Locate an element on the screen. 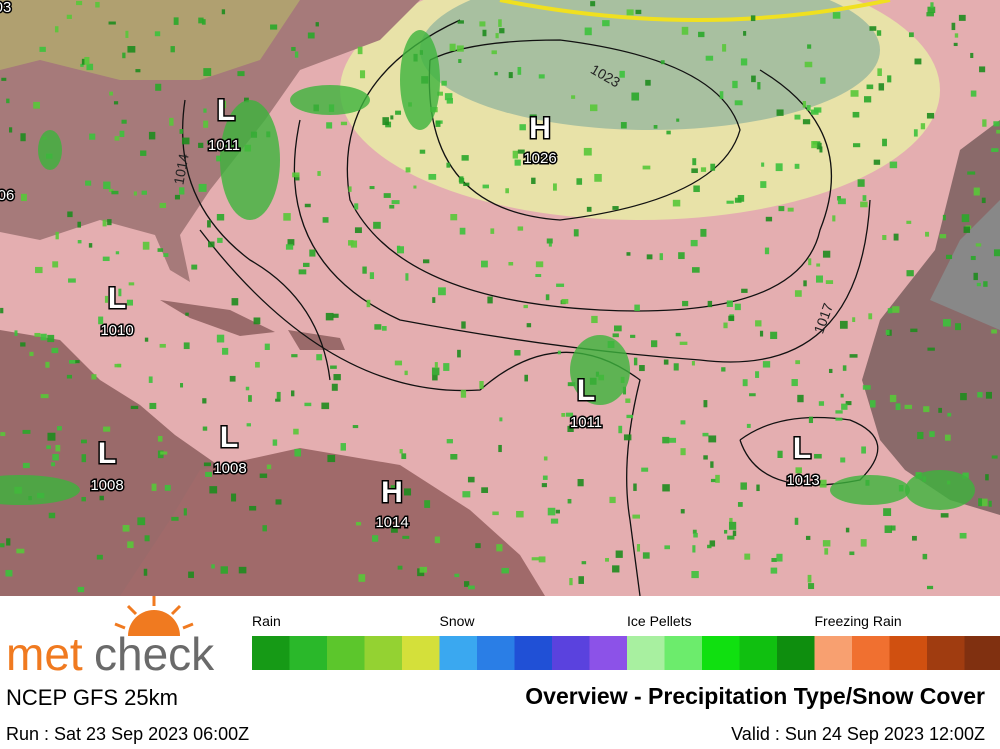  pressure-symbol: H is located at coordinates (392, 492).